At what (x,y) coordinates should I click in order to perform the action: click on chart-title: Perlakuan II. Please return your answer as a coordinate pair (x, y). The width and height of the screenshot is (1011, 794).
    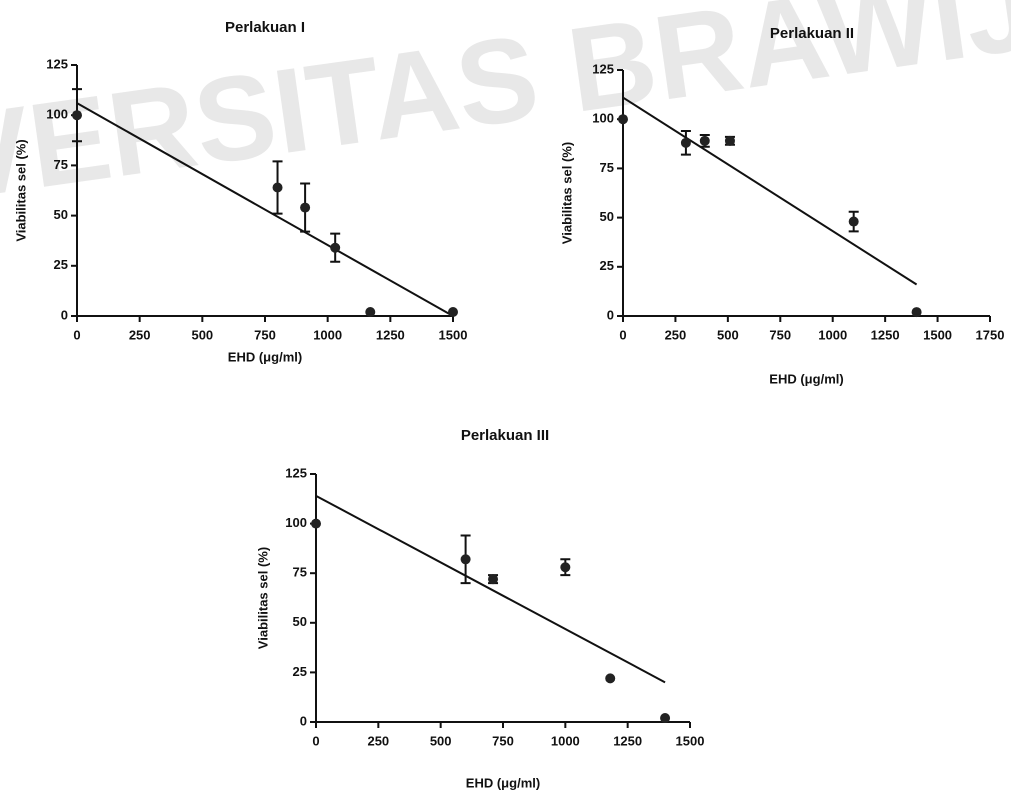
    Looking at the image, I should click on (812, 33).